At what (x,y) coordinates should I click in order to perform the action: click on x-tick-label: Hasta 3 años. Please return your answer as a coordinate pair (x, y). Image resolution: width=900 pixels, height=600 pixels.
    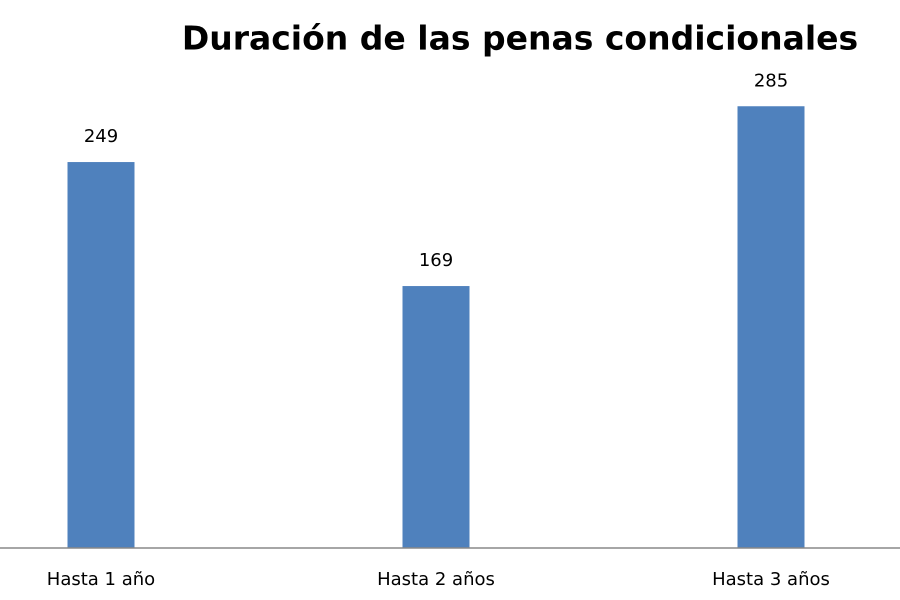
    Looking at the image, I should click on (771, 579).